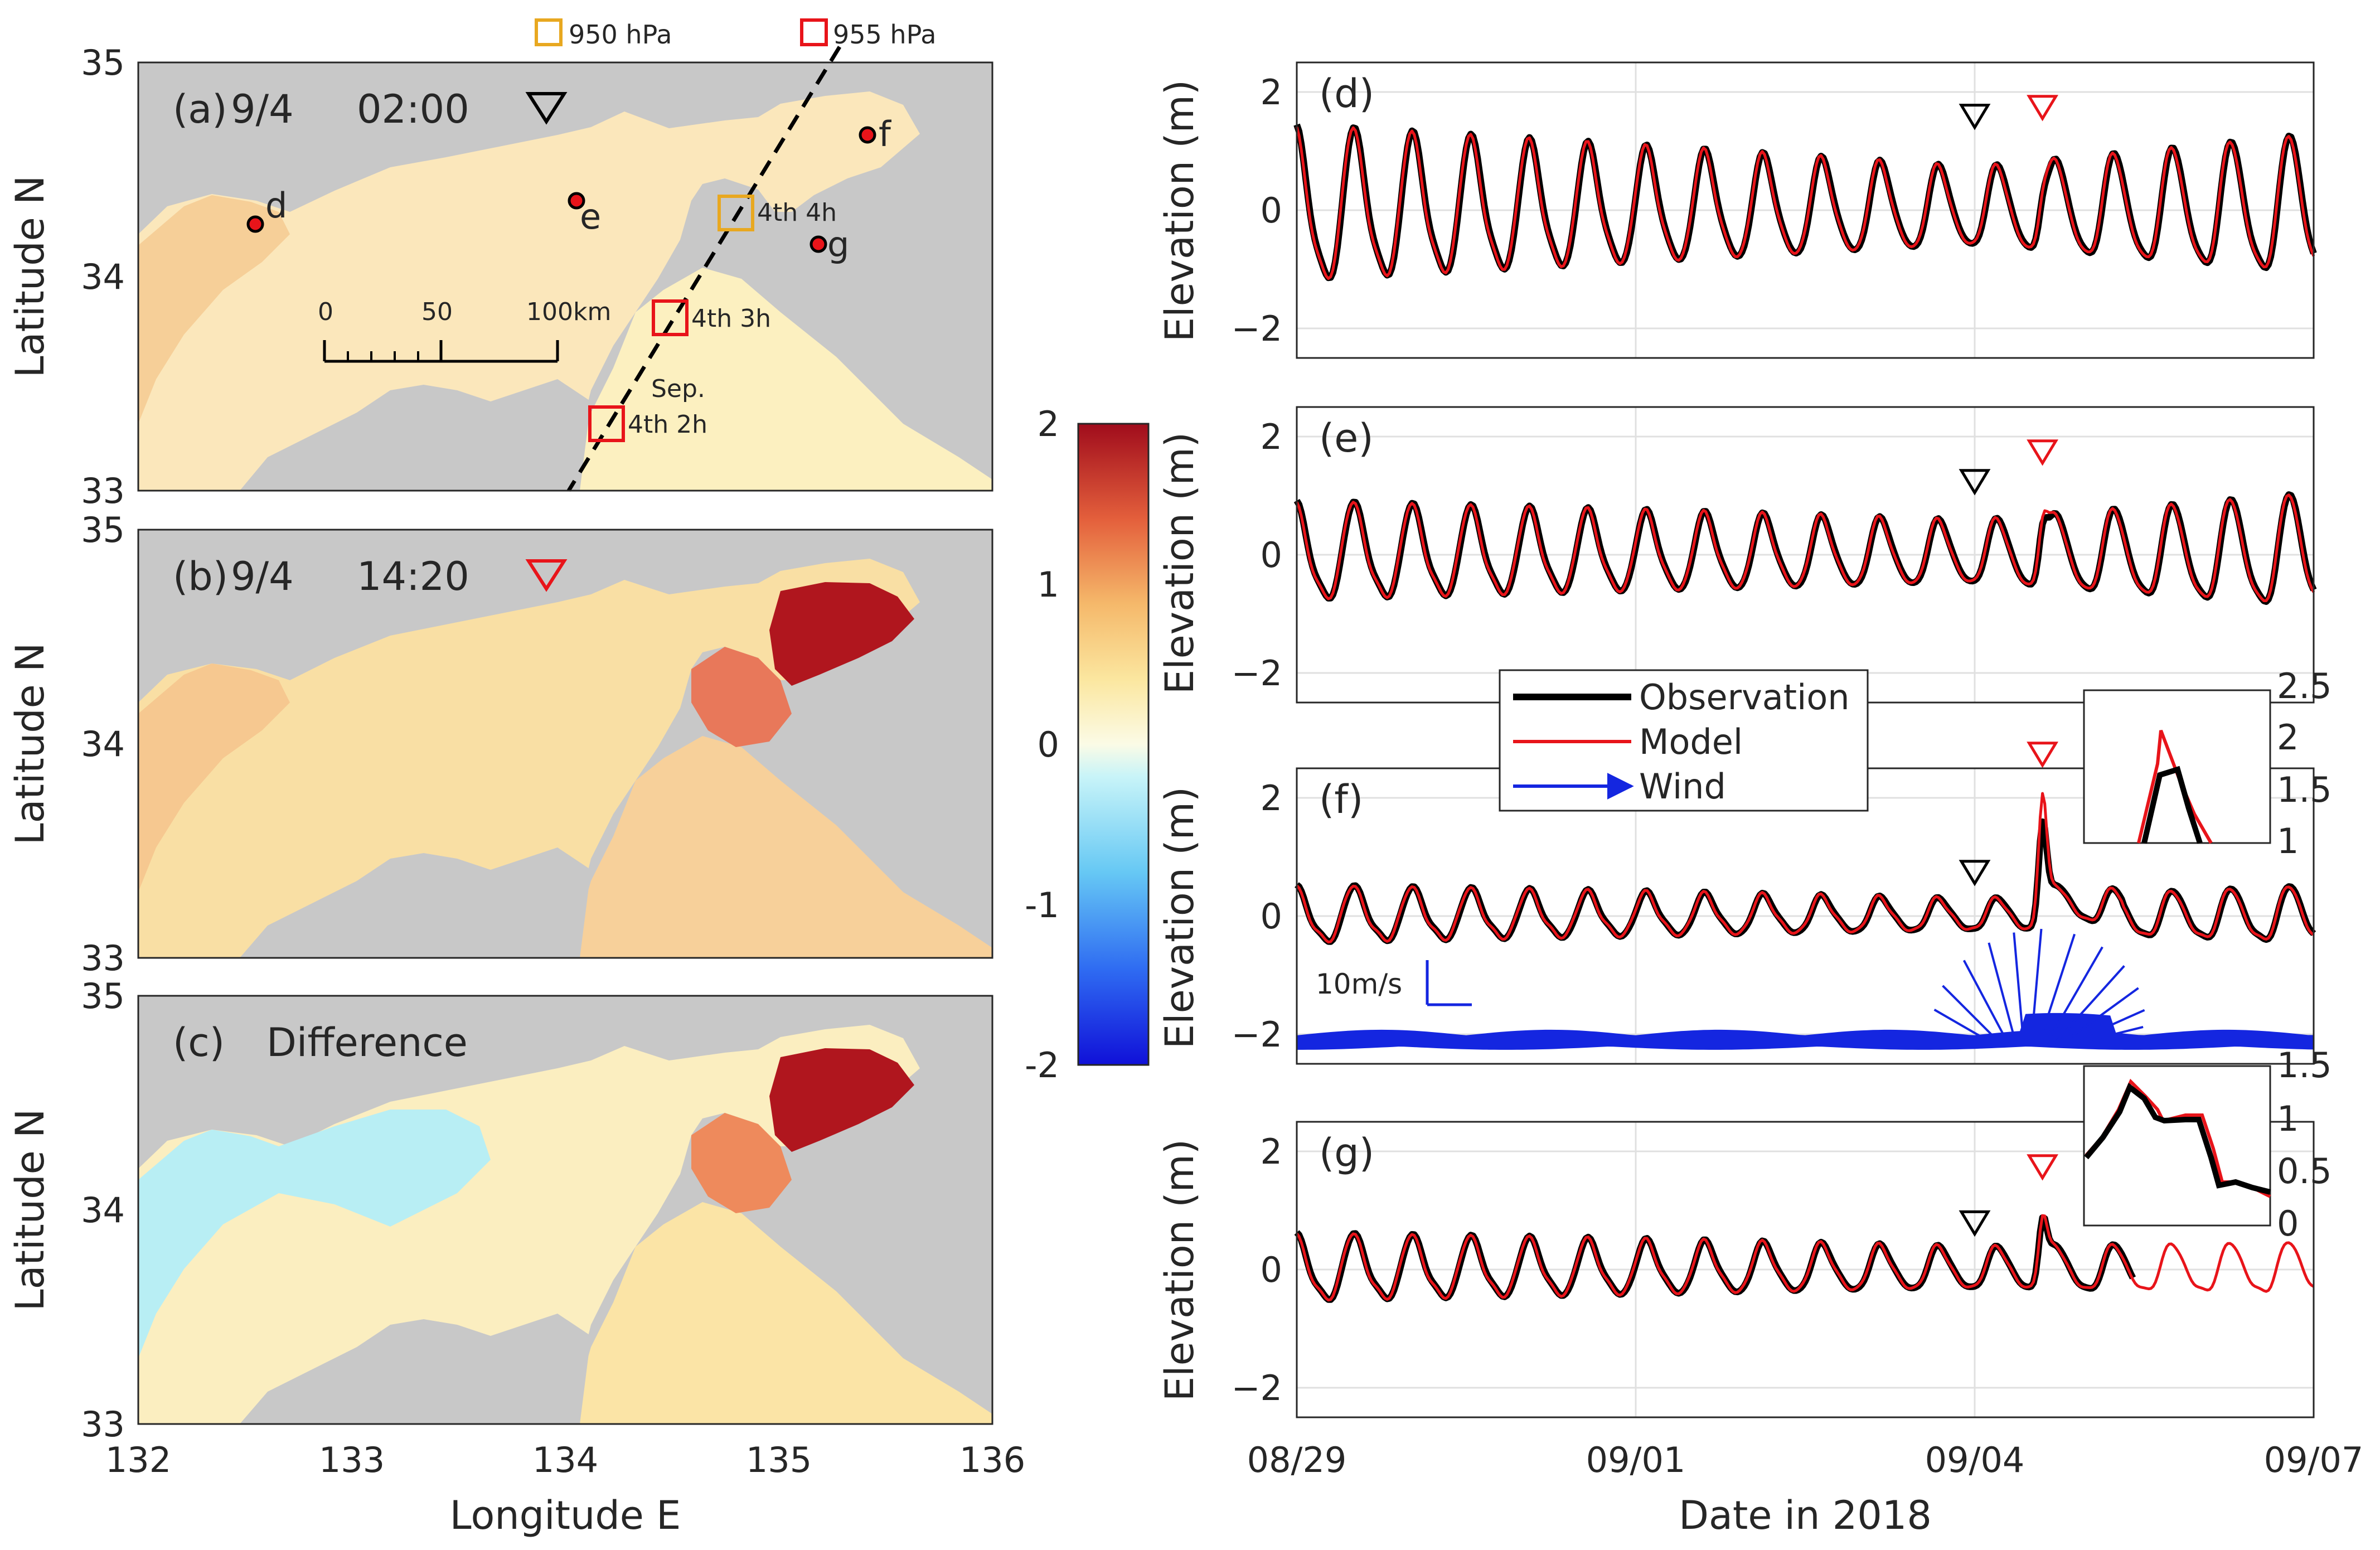 Image resolution: width=2380 pixels, height=1550 pixels. I want to click on panel-label: (f), so click(1341, 799).